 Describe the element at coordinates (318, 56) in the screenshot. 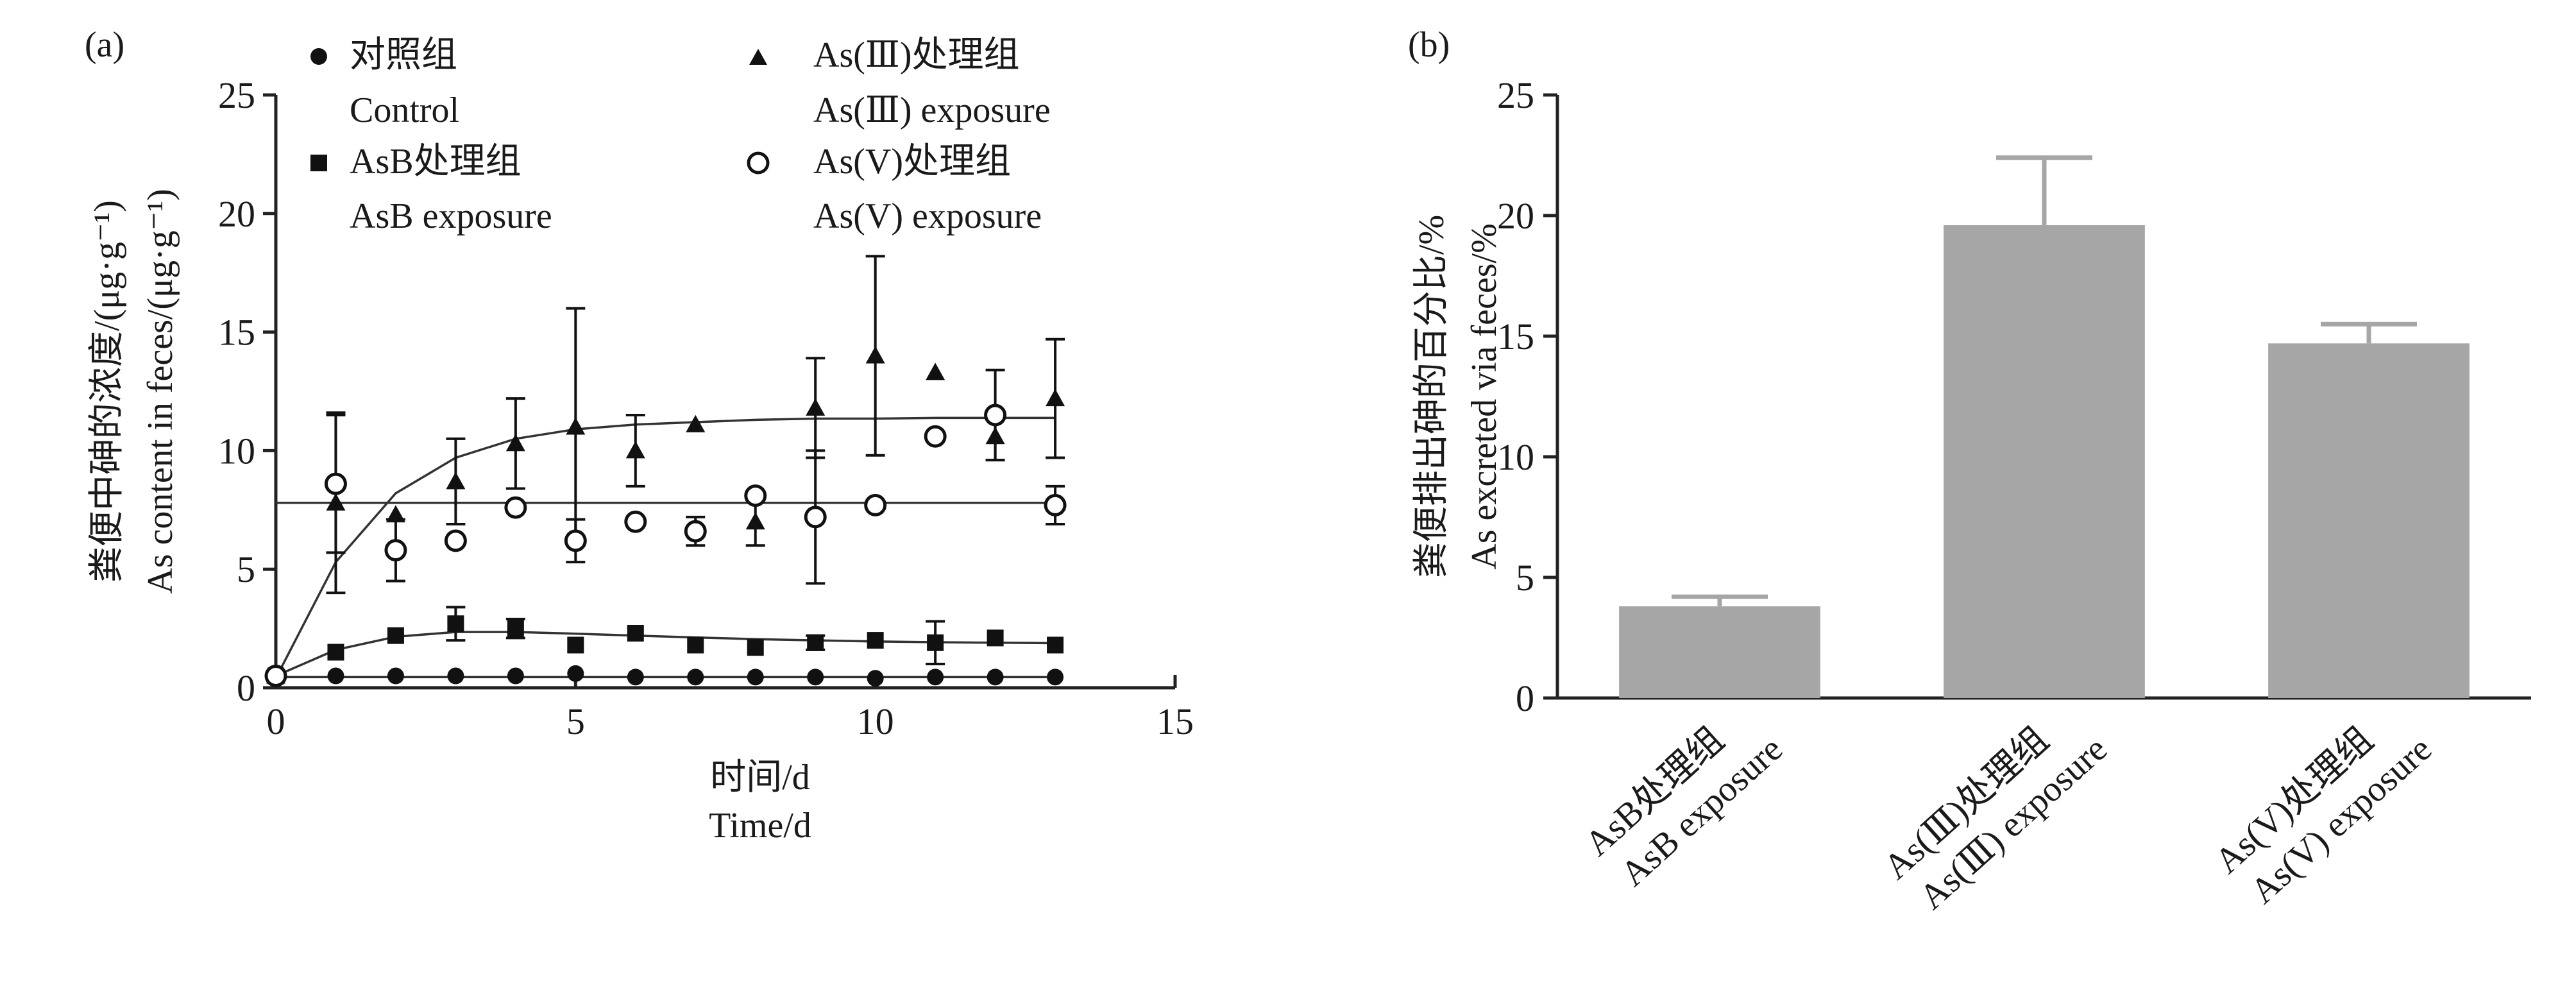

I see `legend-marker-filled-circle` at that location.